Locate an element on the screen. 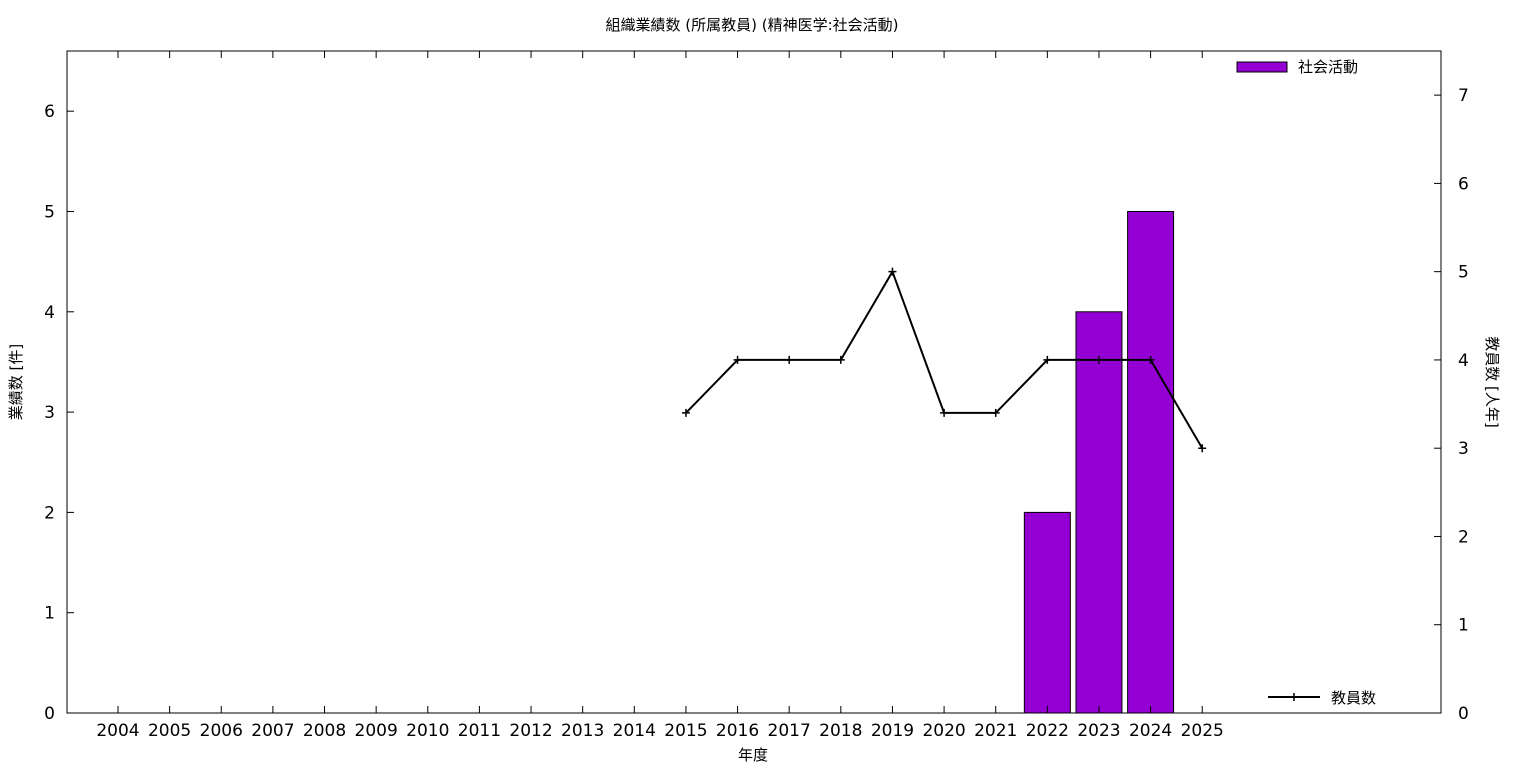 This screenshot has width=1536, height=768. x-tick-label: 2004 is located at coordinates (117, 731).